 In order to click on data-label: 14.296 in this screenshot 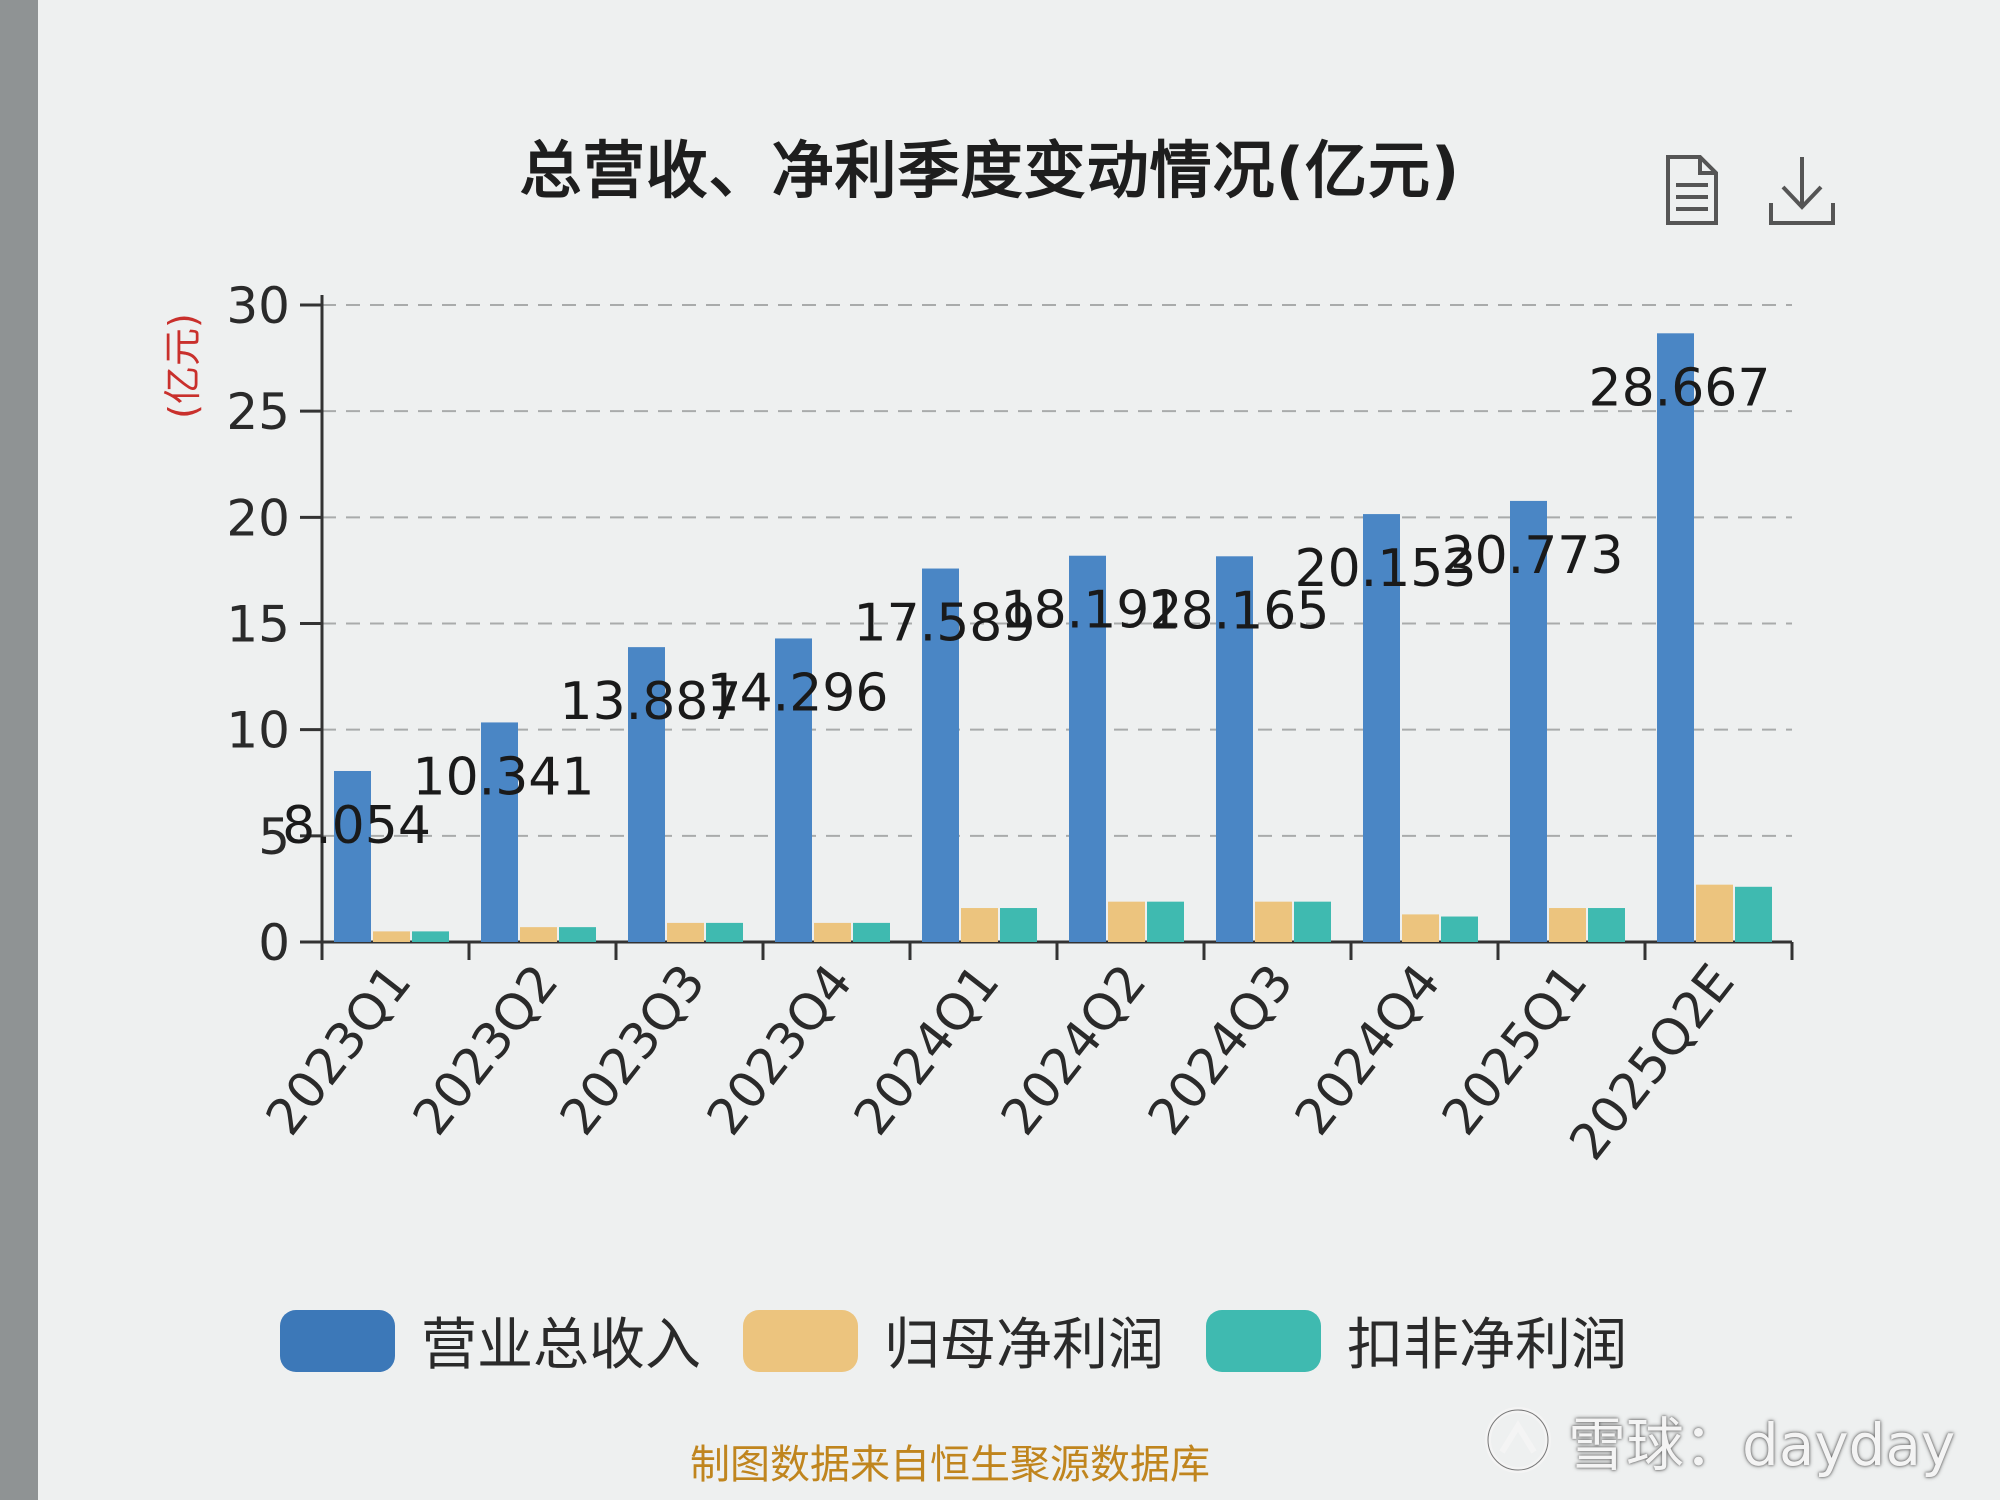, I will do `click(798, 693)`.